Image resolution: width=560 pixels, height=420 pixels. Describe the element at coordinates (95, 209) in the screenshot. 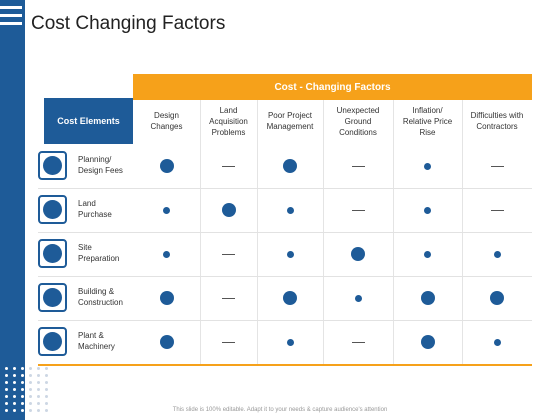

I see `row-label: Land Purchase` at that location.